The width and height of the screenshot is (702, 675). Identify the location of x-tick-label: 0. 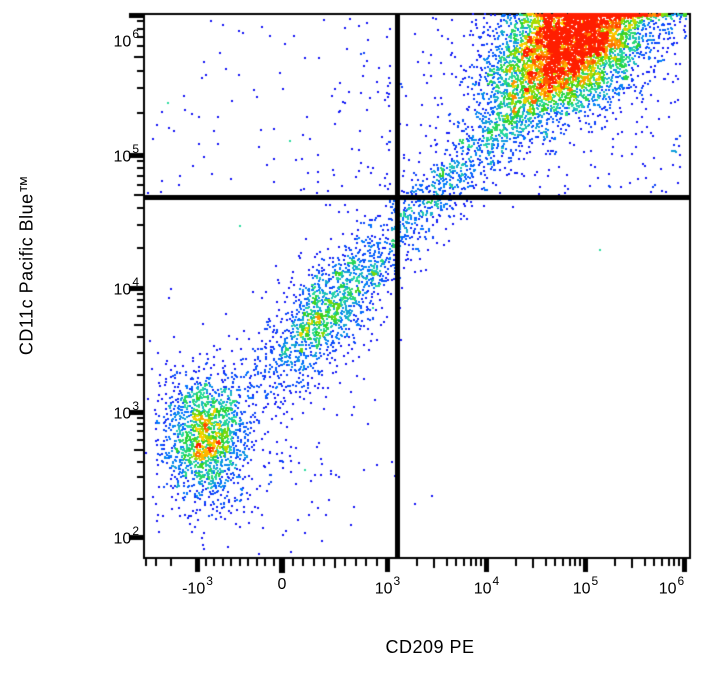
(282, 584).